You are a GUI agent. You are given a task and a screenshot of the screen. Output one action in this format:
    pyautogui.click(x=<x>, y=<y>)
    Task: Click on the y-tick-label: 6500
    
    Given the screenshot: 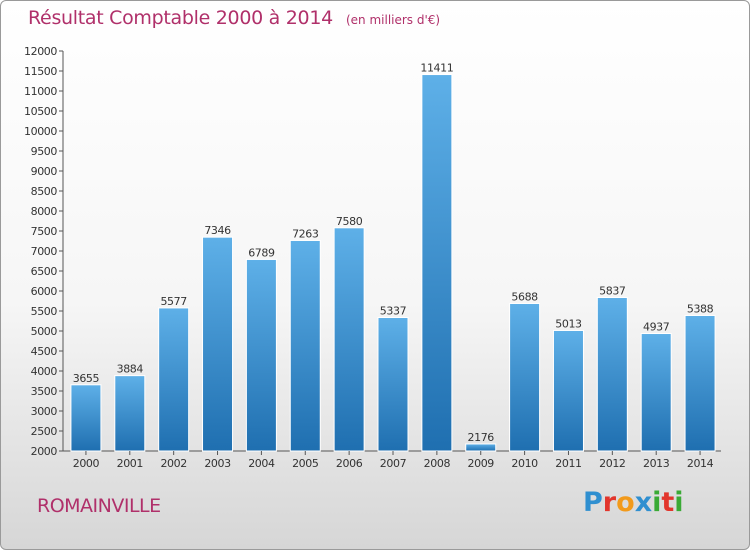 What is the action you would take?
    pyautogui.click(x=44, y=271)
    